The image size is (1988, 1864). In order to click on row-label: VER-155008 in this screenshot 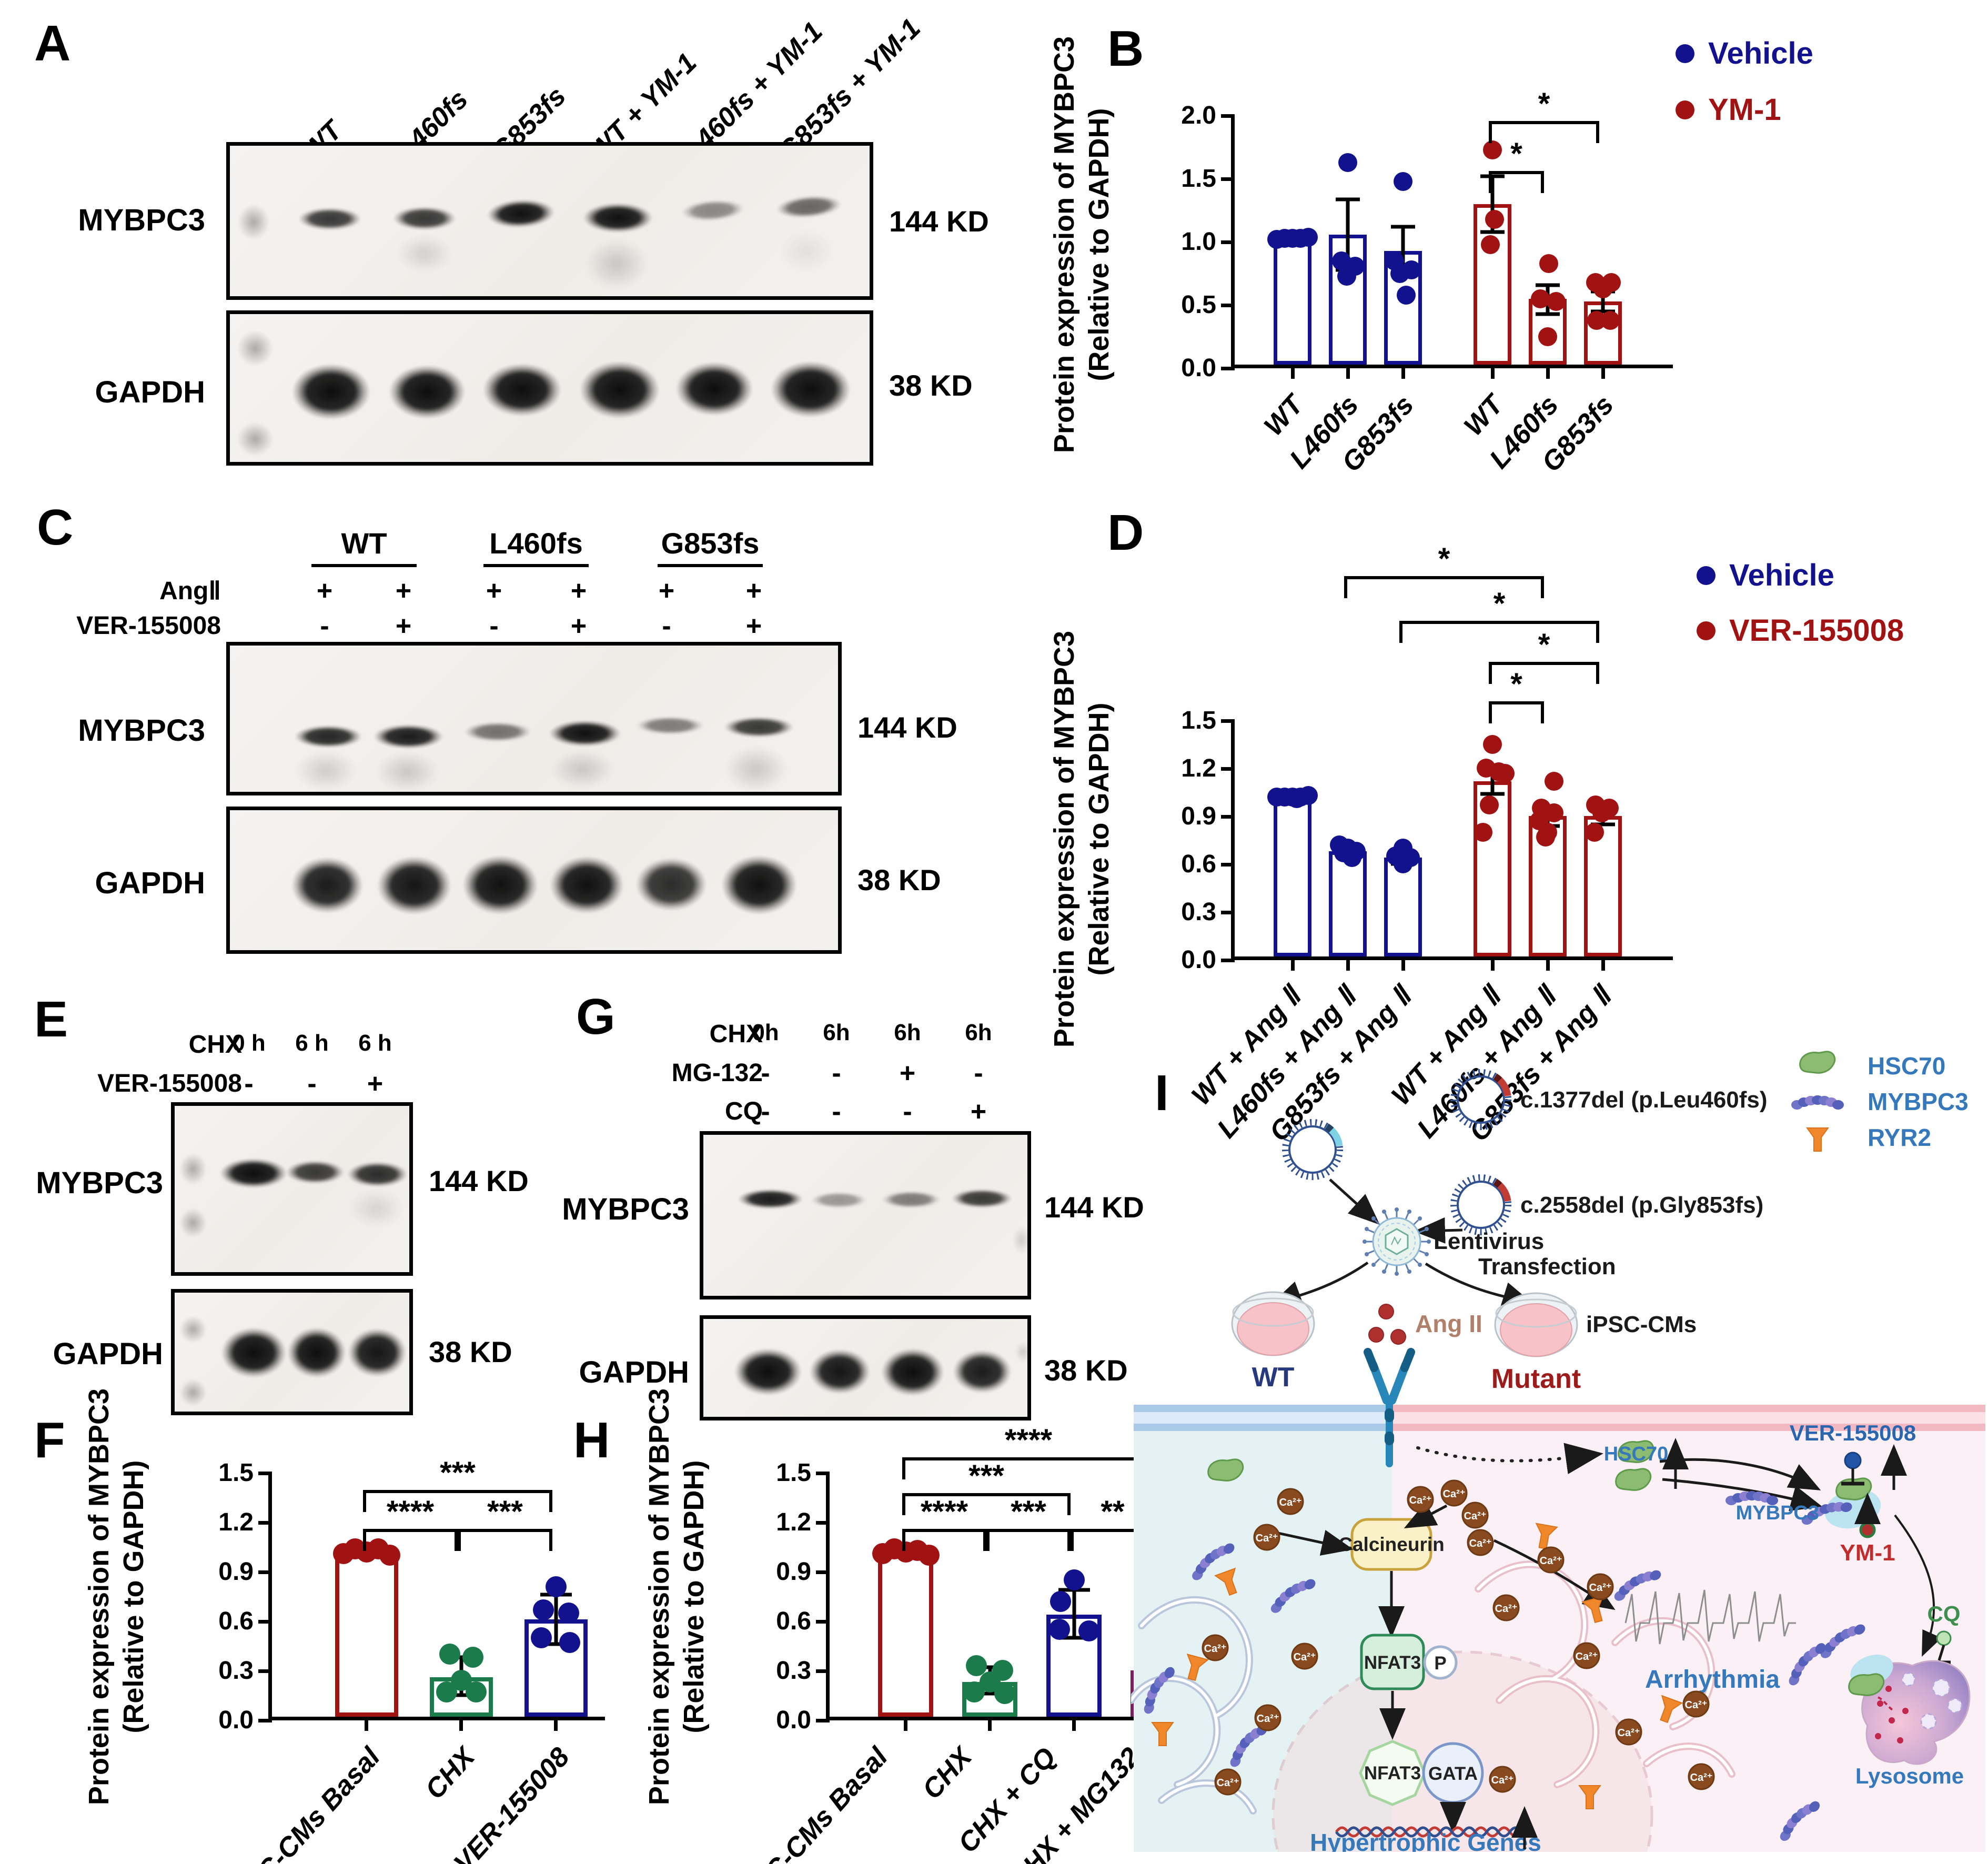, I will do `click(148, 626)`.